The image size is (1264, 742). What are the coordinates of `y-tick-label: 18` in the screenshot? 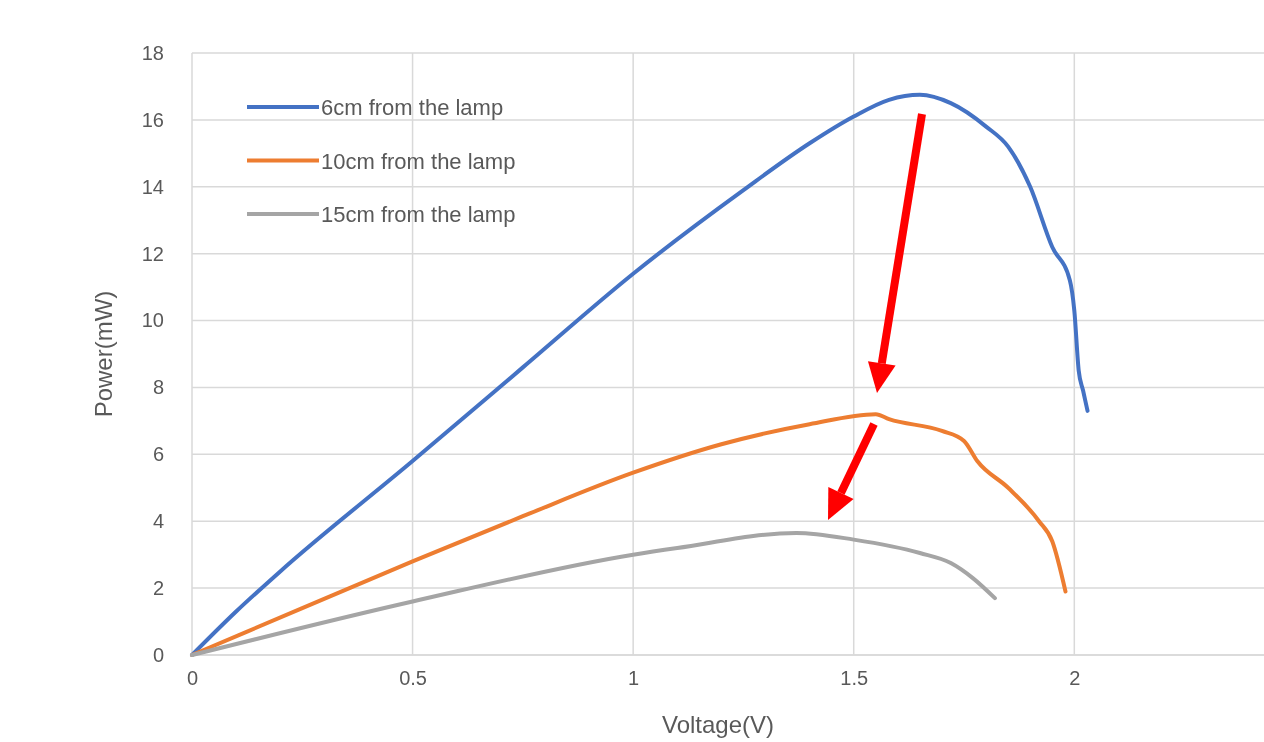 It's located at (152, 52).